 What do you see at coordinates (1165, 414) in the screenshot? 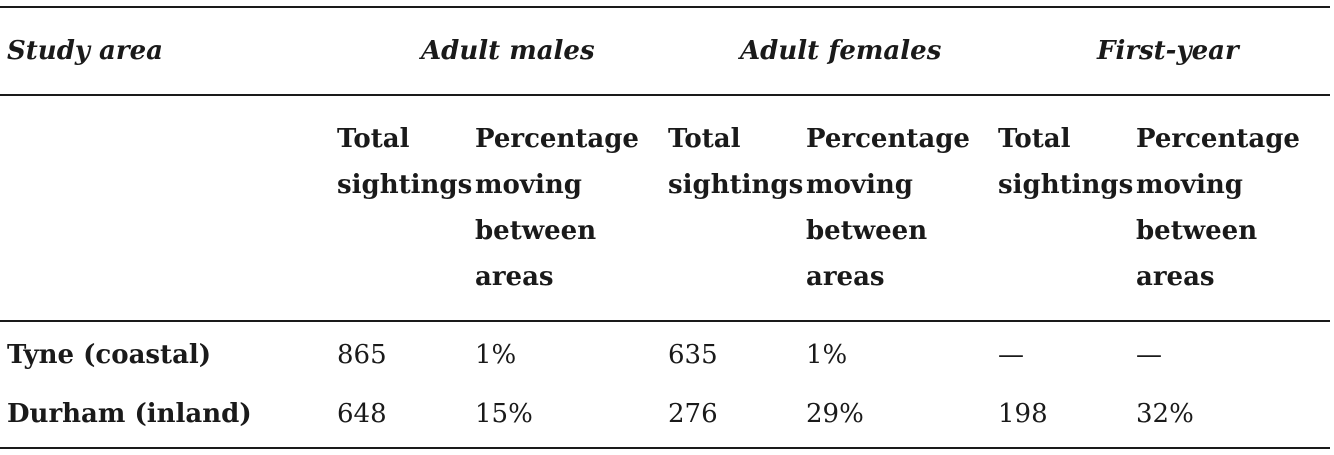
I see `table-cell: 32%` at bounding box center [1165, 414].